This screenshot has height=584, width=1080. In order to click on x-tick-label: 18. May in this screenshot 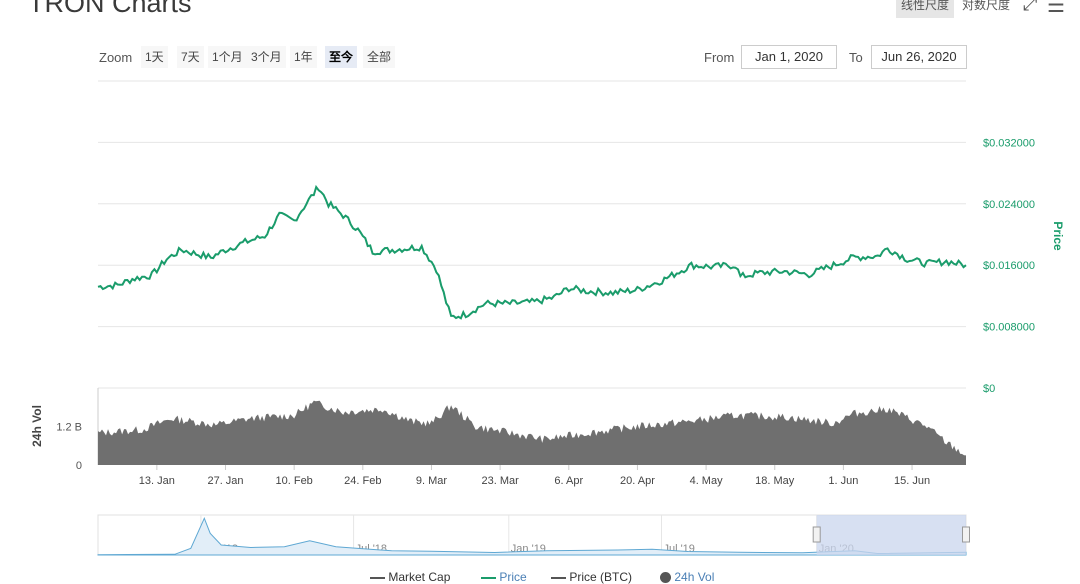, I will do `click(775, 481)`.